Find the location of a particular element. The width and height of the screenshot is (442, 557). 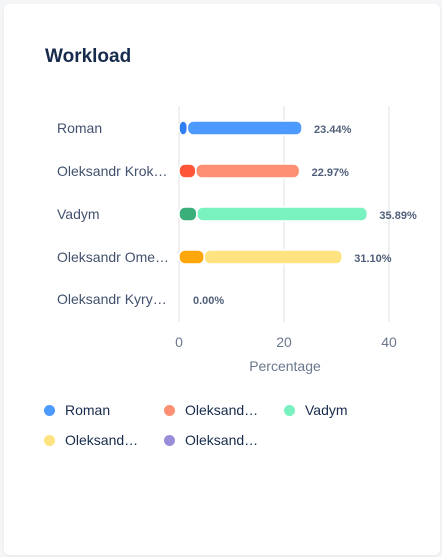

bar-value-label: 0.00% is located at coordinates (208, 301).